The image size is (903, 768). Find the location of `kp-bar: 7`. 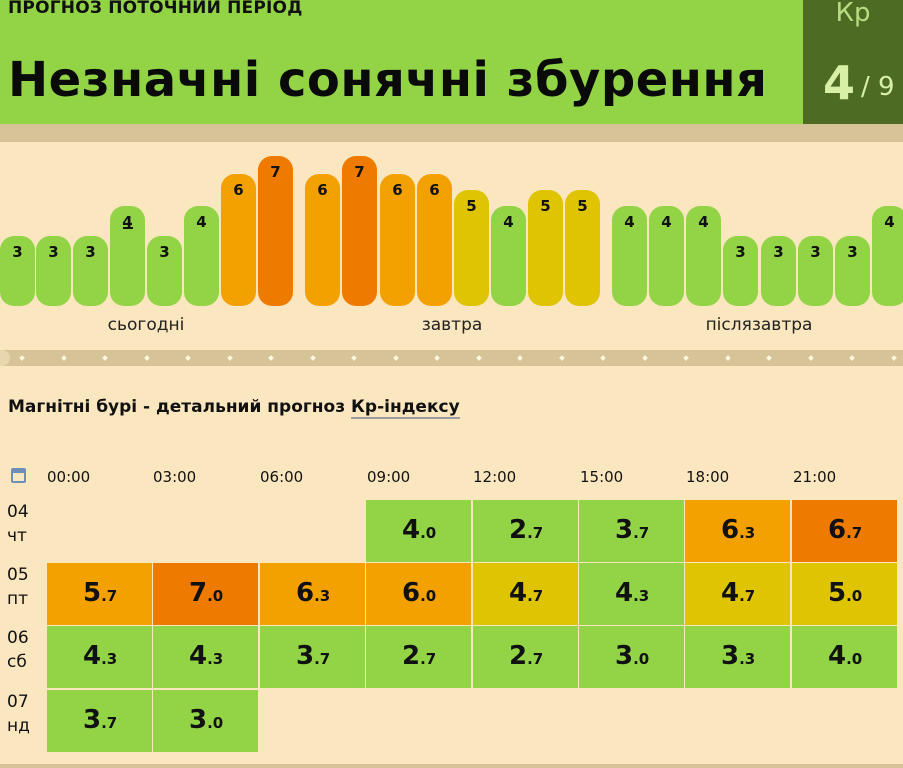

kp-bar: 7 is located at coordinates (275, 231).